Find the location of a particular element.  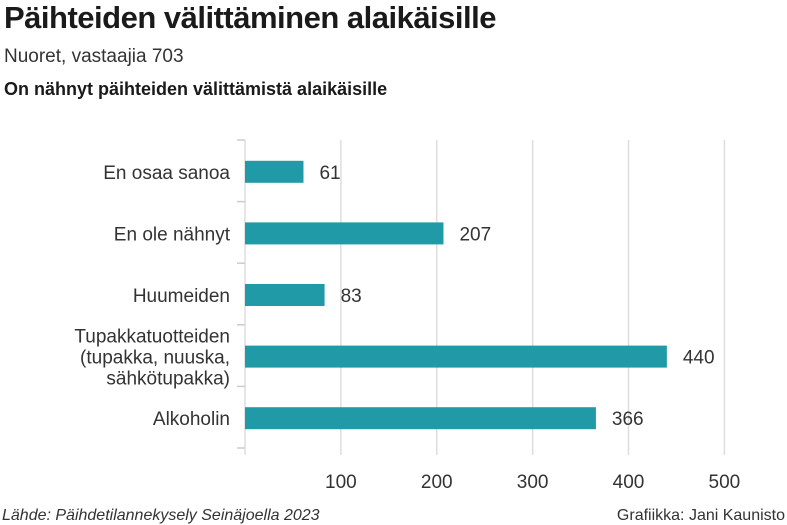

x-tick-label: 200 is located at coordinates (437, 482).